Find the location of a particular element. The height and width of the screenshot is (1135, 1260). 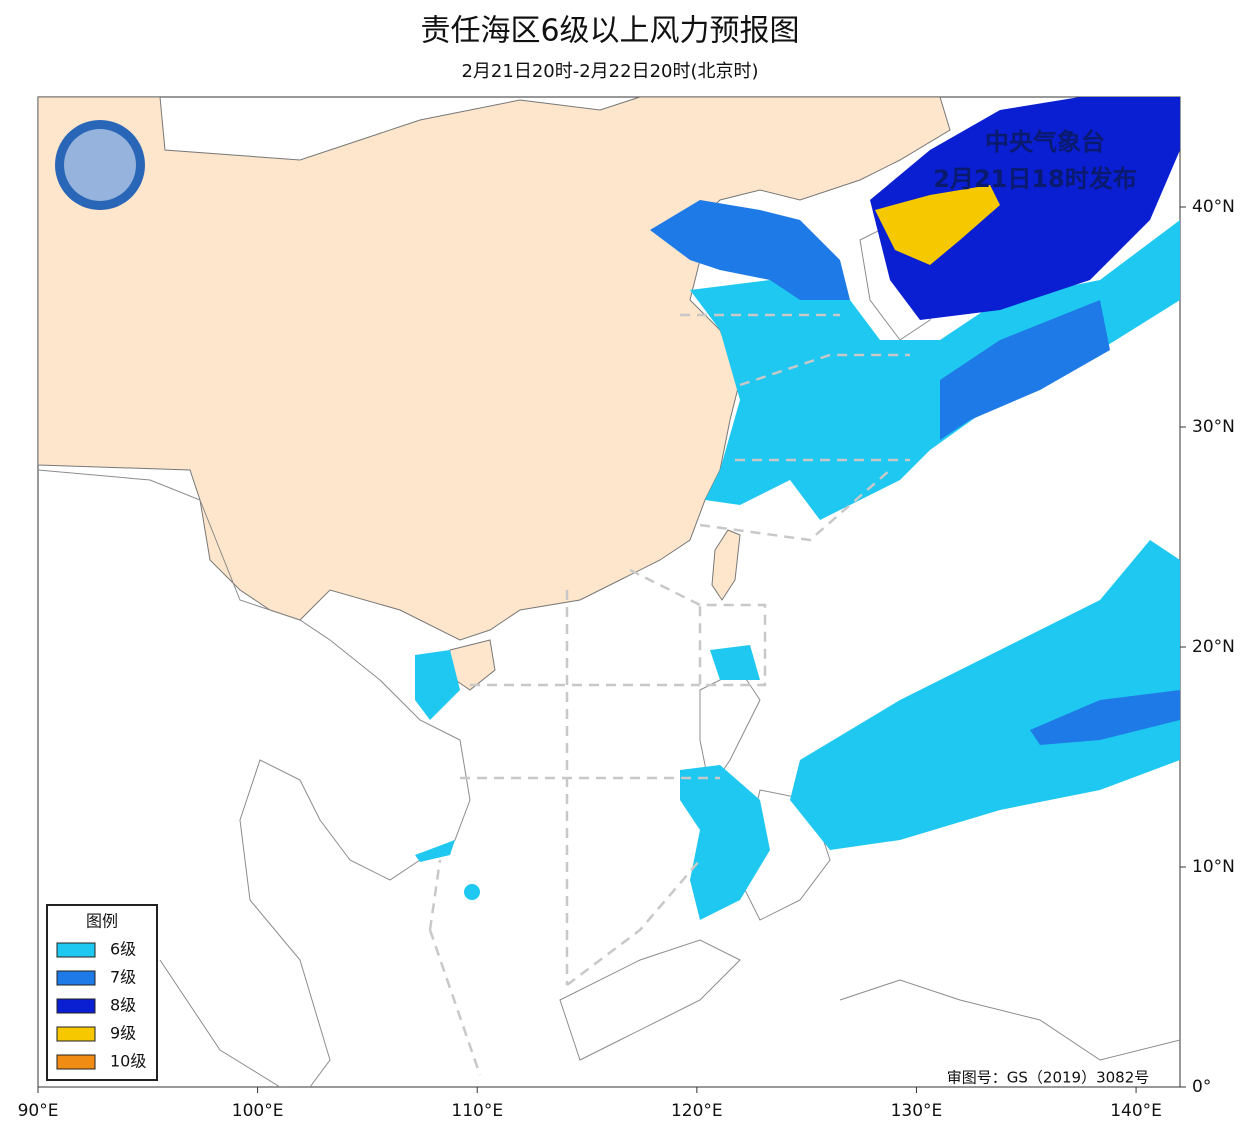

x-tick-label: 90°E is located at coordinates (38, 1111).